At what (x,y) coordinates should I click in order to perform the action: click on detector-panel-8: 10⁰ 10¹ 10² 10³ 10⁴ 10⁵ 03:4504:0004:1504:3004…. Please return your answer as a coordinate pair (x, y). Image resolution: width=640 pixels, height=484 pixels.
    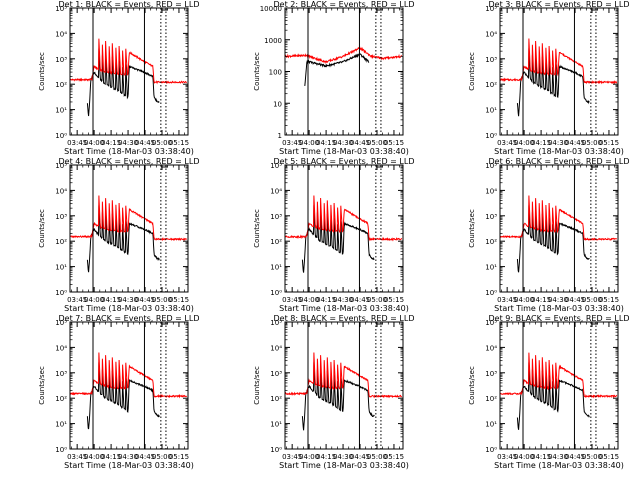
    Looking at the image, I should click on (333, 392).